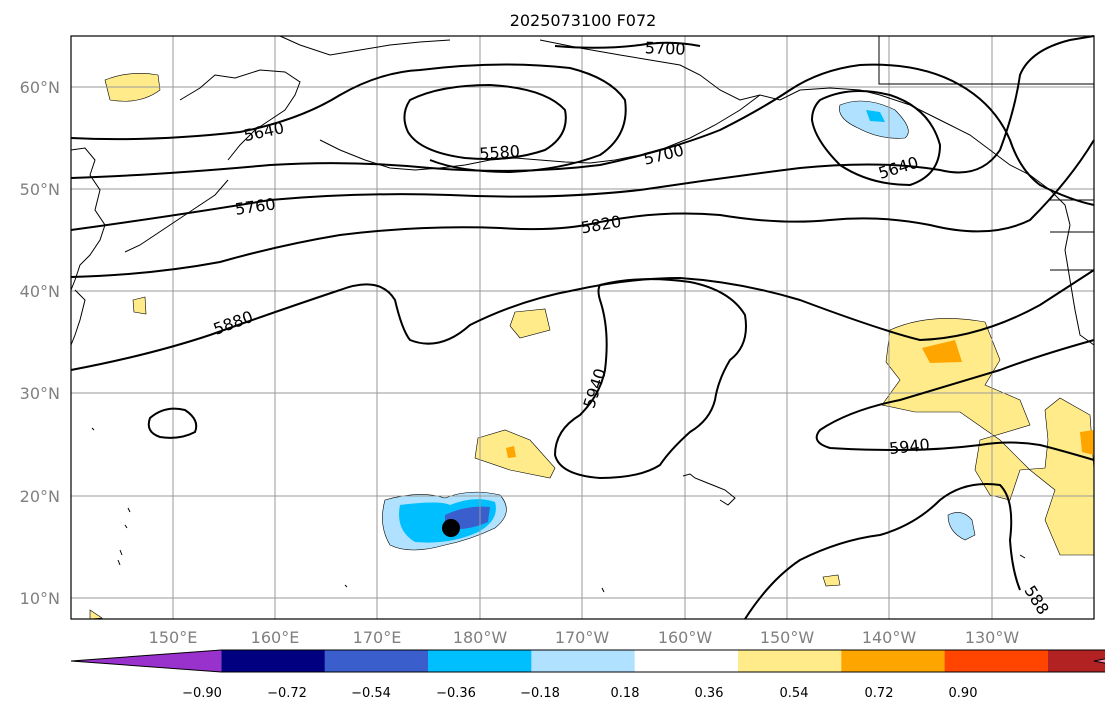 This screenshot has width=1105, height=712. Describe the element at coordinates (879, 693) in the screenshot. I see `colorbar-tick-label: 0.72` at that location.